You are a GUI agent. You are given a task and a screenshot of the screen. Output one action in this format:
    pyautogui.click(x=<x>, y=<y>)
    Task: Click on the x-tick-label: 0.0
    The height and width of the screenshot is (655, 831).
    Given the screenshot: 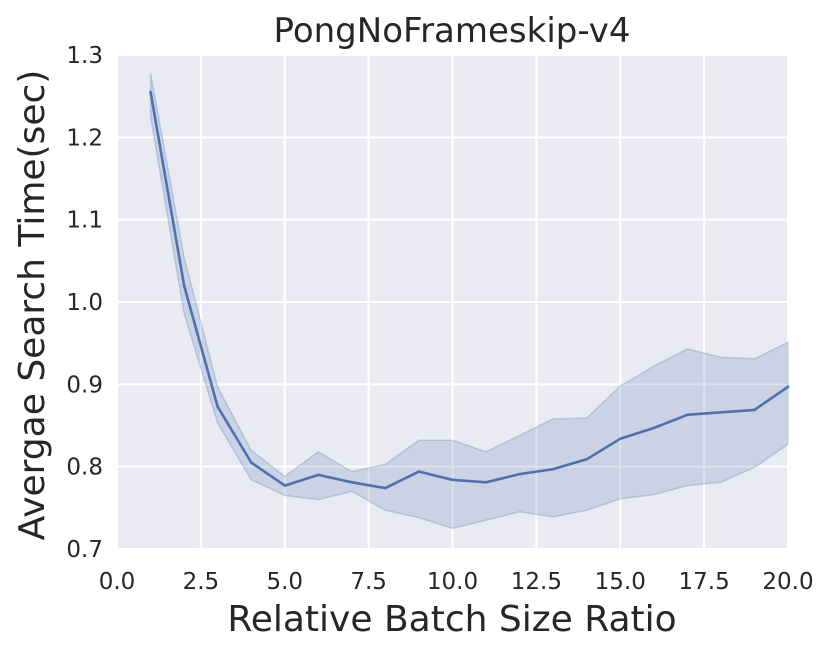 What is the action you would take?
    pyautogui.click(x=117, y=582)
    